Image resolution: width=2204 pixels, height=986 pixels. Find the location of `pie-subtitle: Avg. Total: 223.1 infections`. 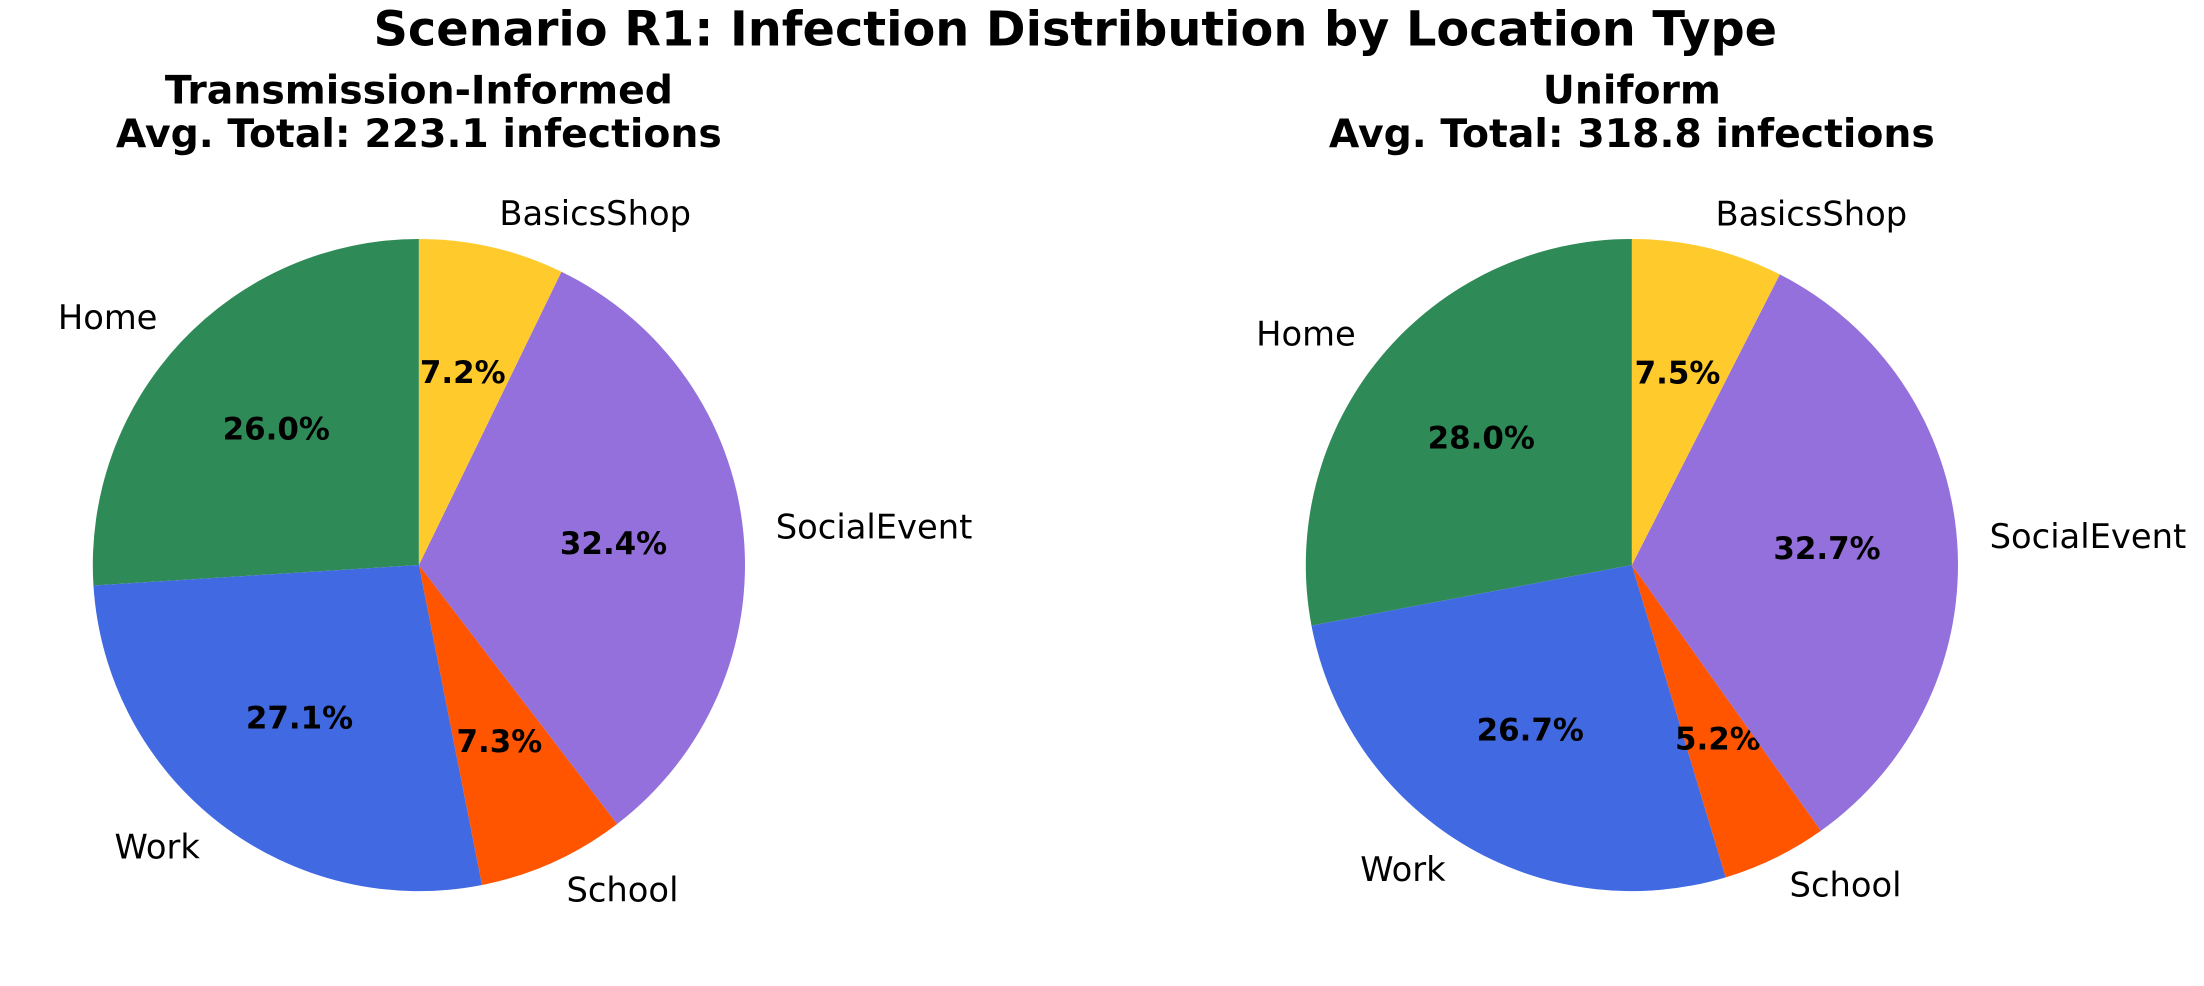

pie-subtitle: Avg. Total: 223.1 infections is located at coordinates (419, 134).